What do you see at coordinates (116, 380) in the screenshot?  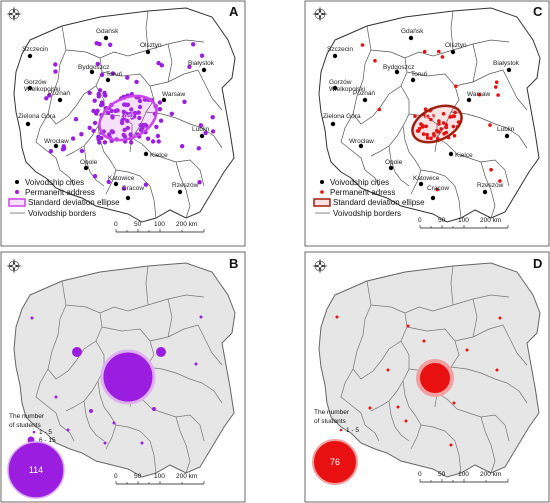 I see `student-count-symbols-b` at bounding box center [116, 380].